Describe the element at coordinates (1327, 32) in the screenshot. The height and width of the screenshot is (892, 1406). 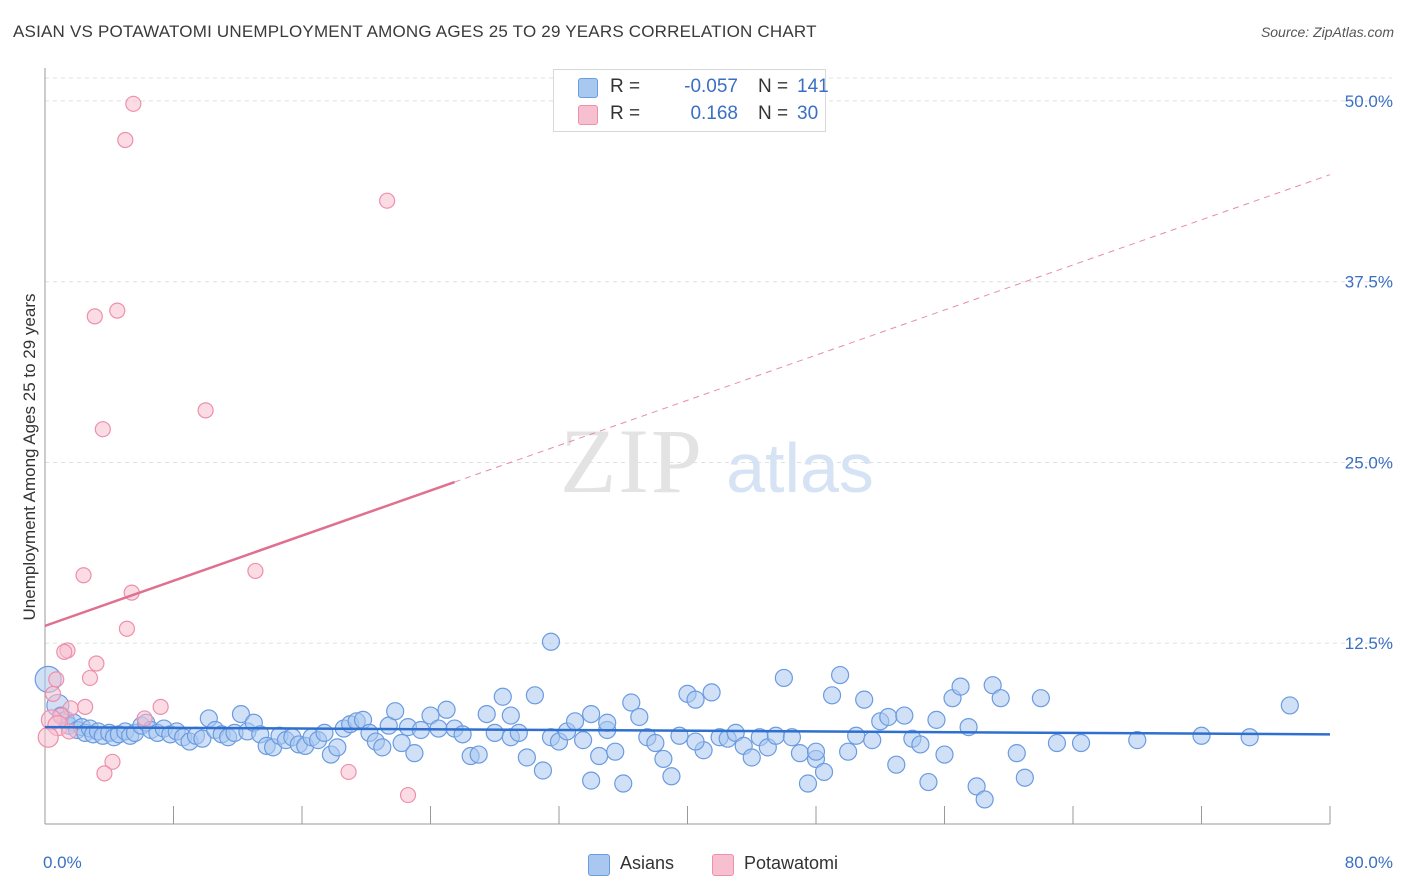
I see `source-label: Source: ZipAtlas.com` at that location.